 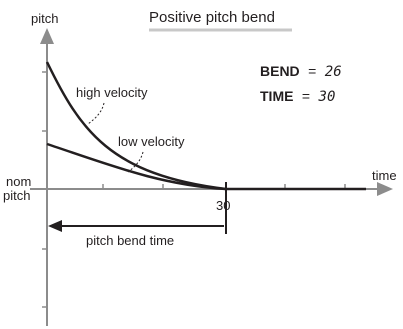 What do you see at coordinates (223, 205) in the screenshot?
I see `time-tick-value: 30` at bounding box center [223, 205].